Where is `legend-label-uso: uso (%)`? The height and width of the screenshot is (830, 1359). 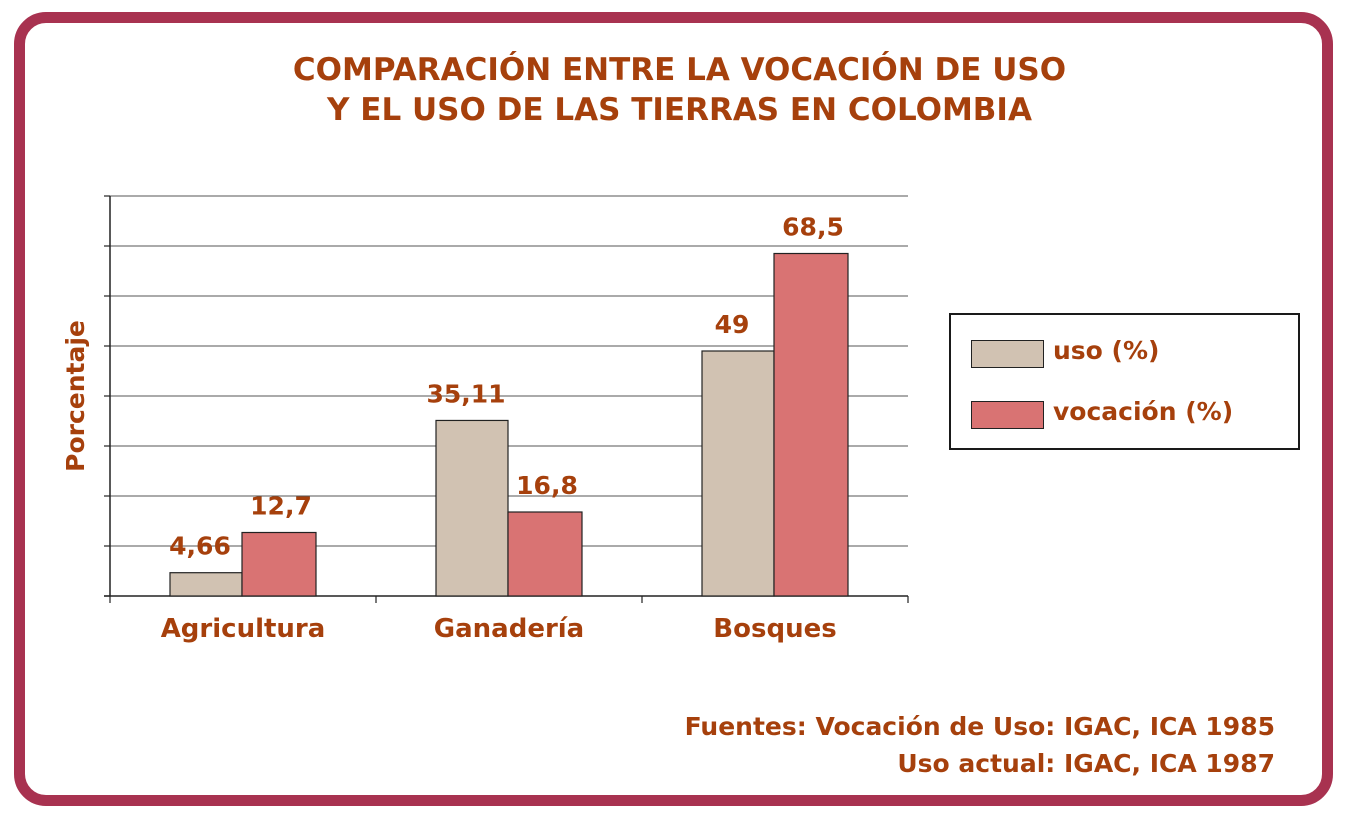 legend-label-uso: uso (%) is located at coordinates (1106, 350).